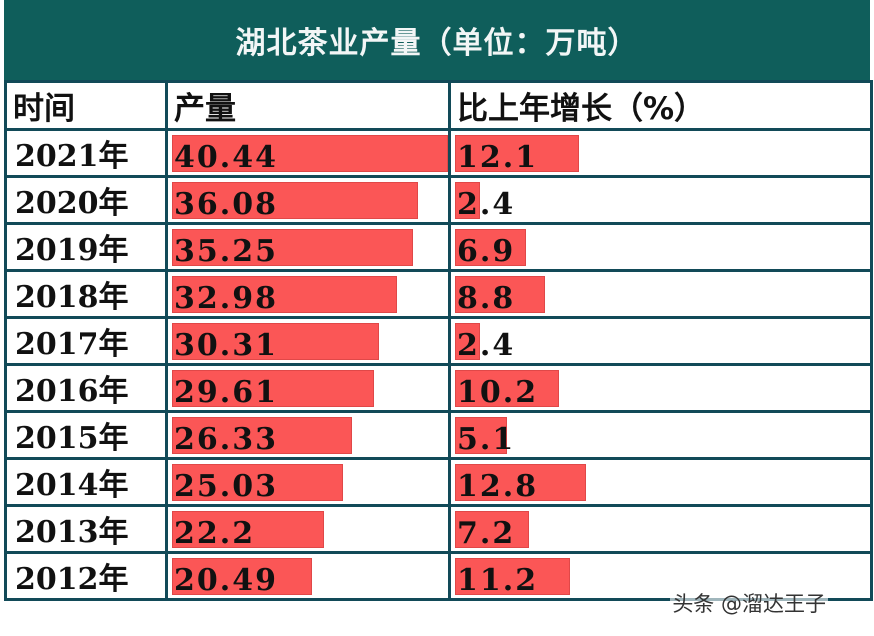 The image size is (874, 636). What do you see at coordinates (86, 529) in the screenshot?
I see `year-cell: 2013年` at bounding box center [86, 529].